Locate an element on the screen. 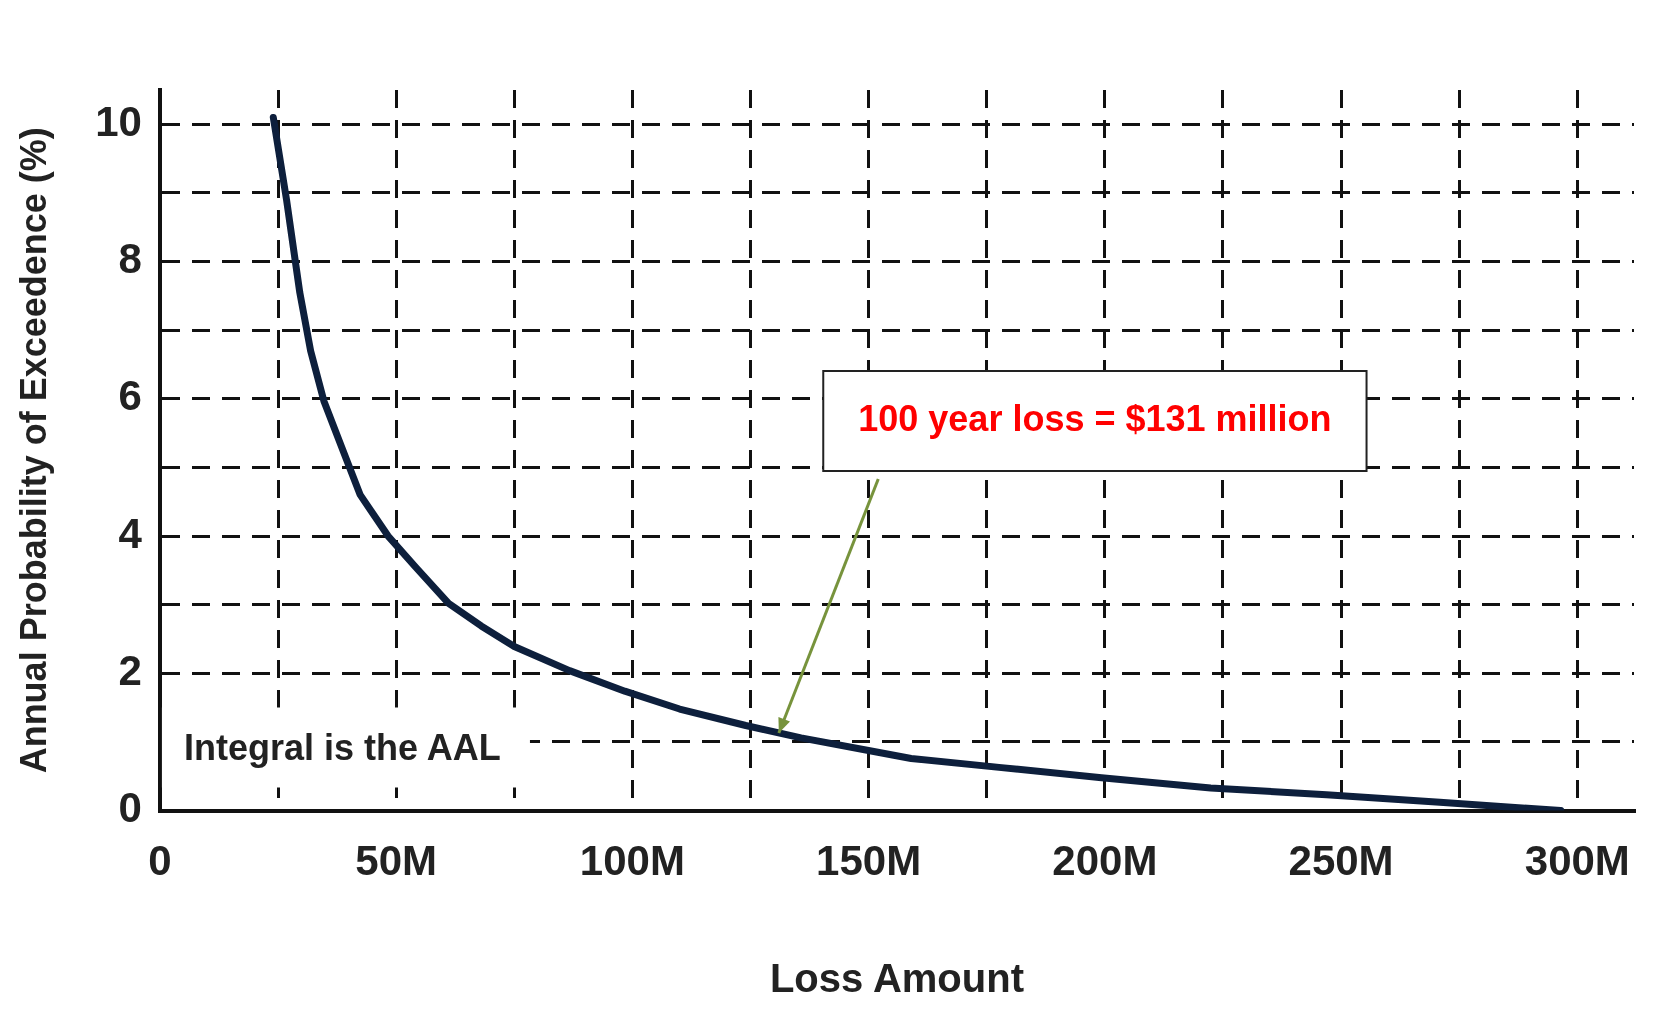  x-tick-label: 50M is located at coordinates (396, 861).